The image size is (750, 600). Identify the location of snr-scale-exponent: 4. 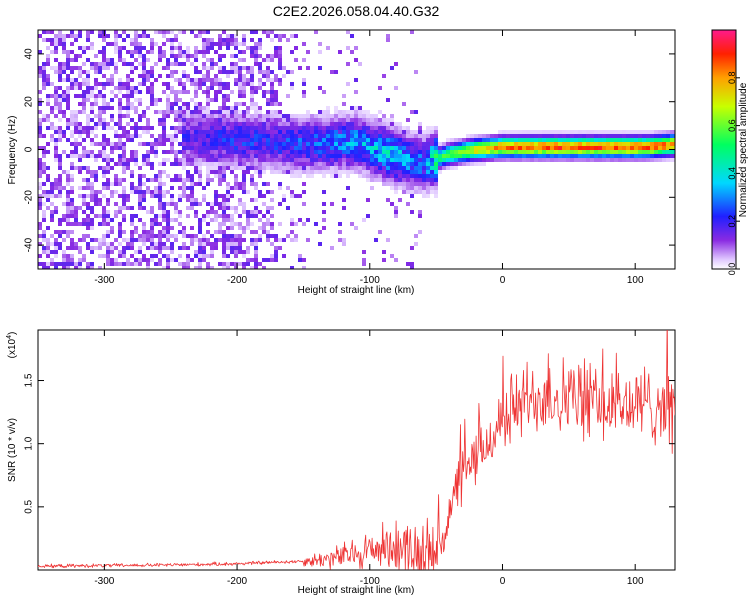
(9, 337).